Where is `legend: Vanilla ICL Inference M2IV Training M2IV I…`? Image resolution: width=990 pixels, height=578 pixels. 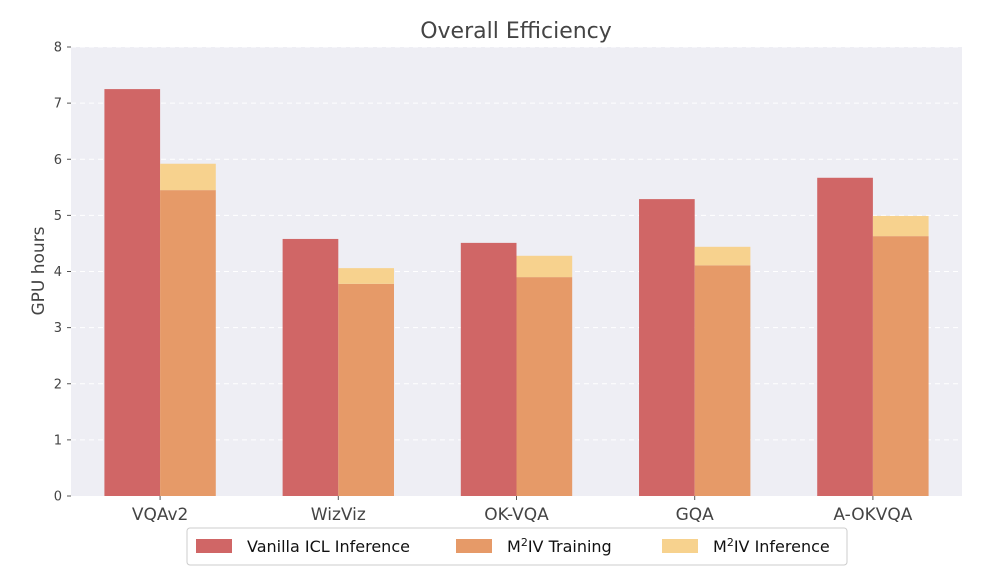
legend: Vanilla ICL Inference M2IV Training M2IV I… is located at coordinates (517, 546).